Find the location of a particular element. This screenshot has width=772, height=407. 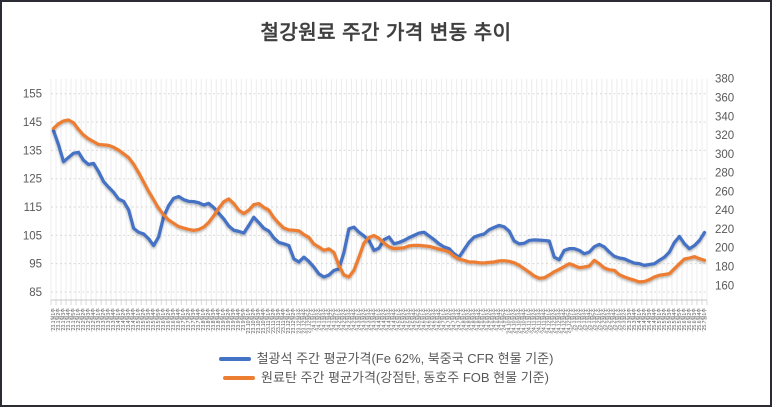

svg-text: '23.2월1주 is located at coordinates (78, 320).